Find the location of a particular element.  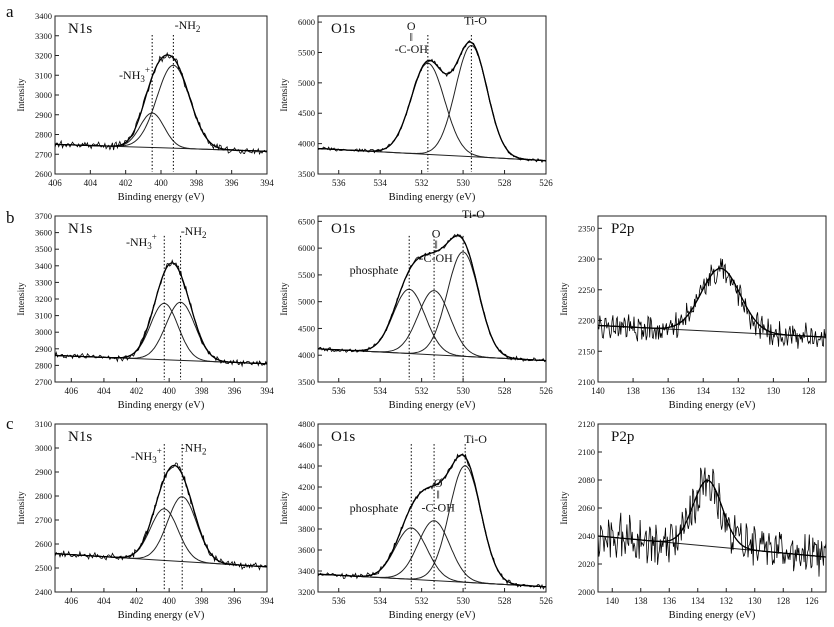

x-tick-label: 532 is located at coordinates (422, 183).